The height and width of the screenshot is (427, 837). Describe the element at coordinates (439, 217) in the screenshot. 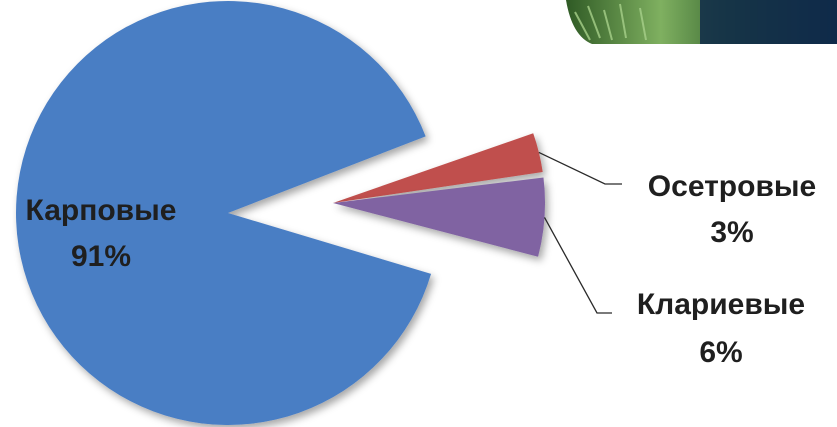

I see `slice-klarievye` at that location.